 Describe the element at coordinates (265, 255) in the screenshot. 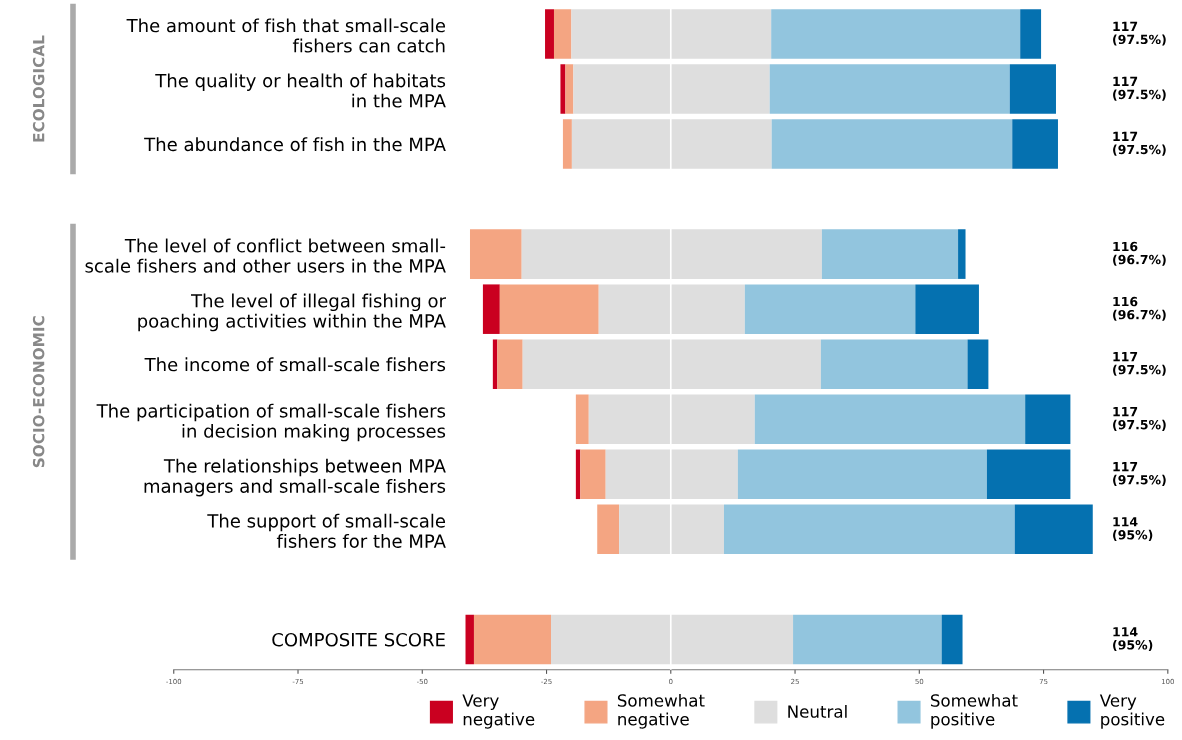

I see `y-tick-label: The level of conflict between small- scale fishers and other users in the MPA` at that location.